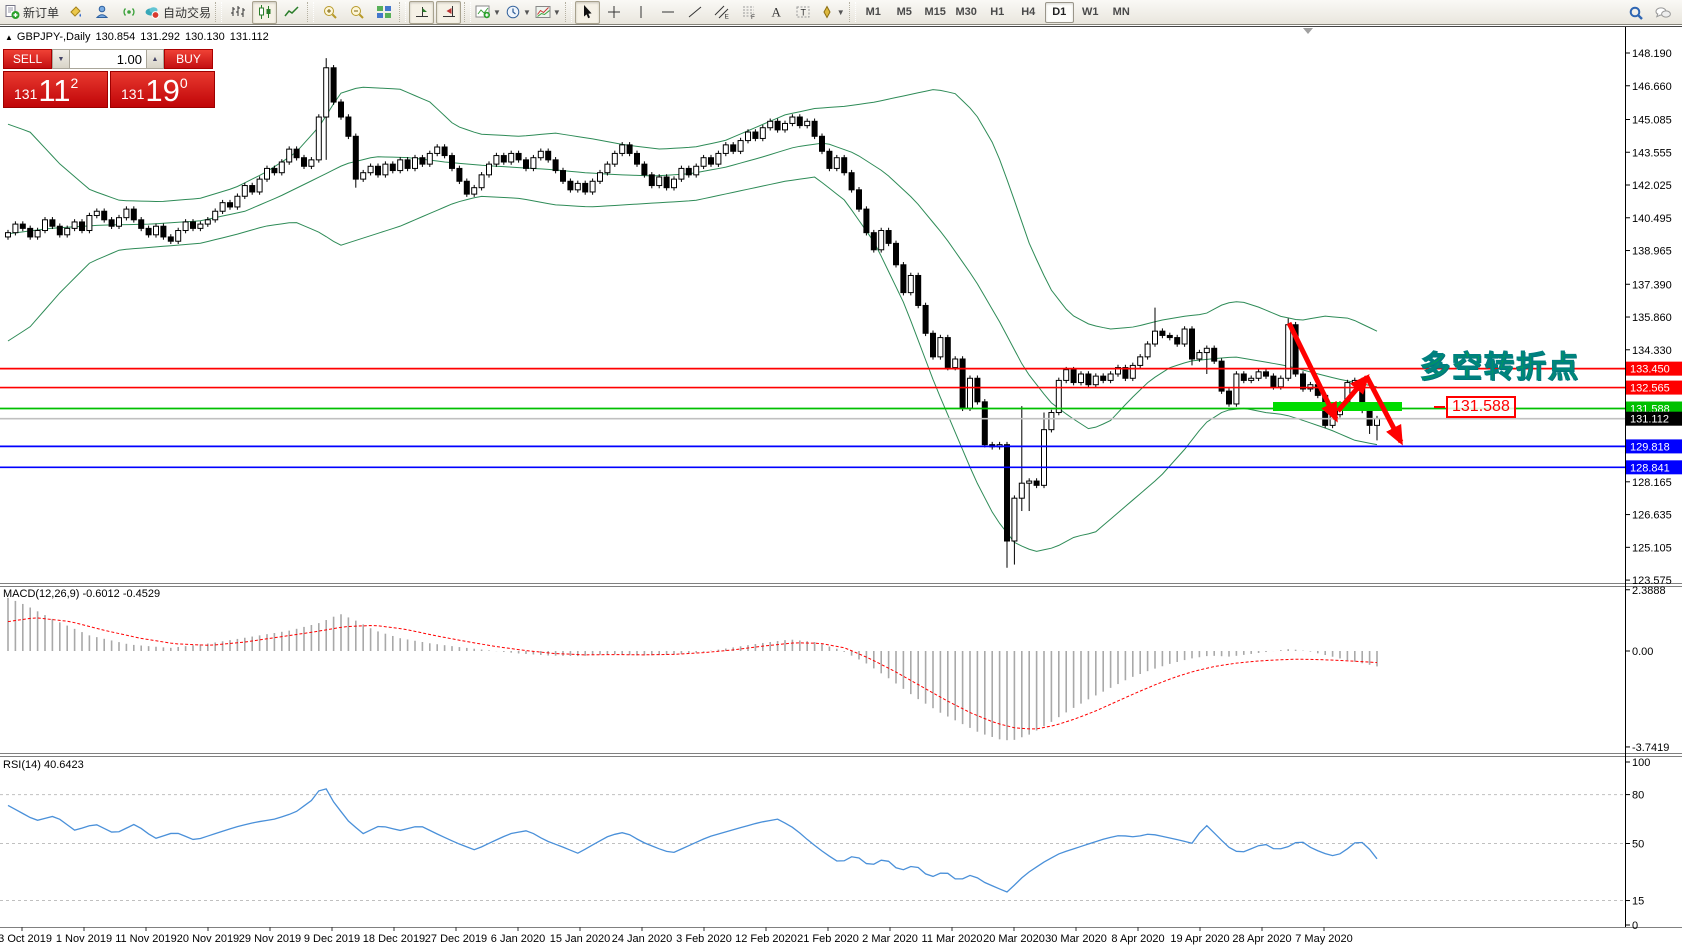 This screenshot has height=950, width=1682. What do you see at coordinates (513, 12) in the screenshot?
I see `periods-icon` at bounding box center [513, 12].